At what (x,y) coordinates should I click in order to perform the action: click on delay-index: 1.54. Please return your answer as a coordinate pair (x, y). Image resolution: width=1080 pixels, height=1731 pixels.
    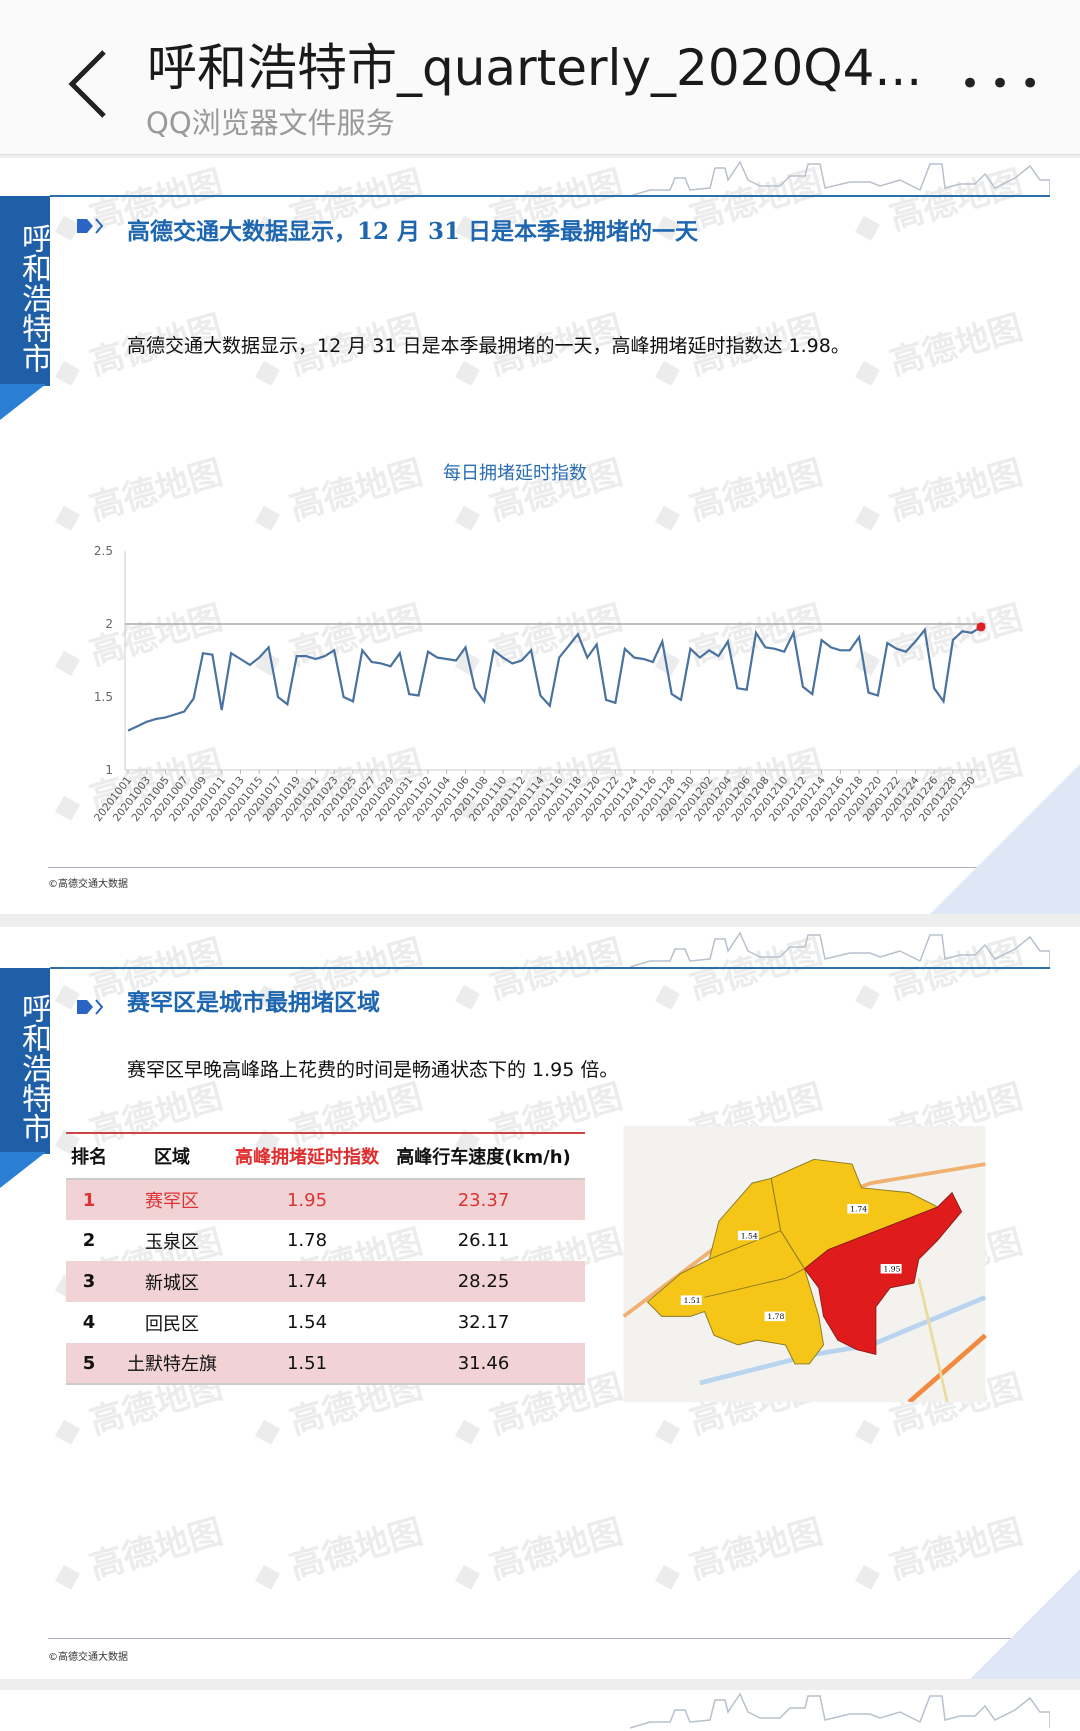
    Looking at the image, I should click on (307, 1322).